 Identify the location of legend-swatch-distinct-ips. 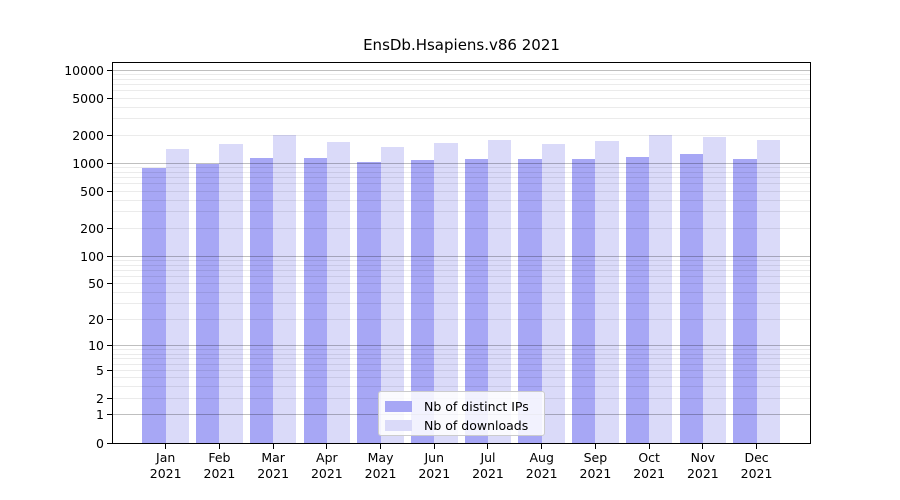
(398, 406).